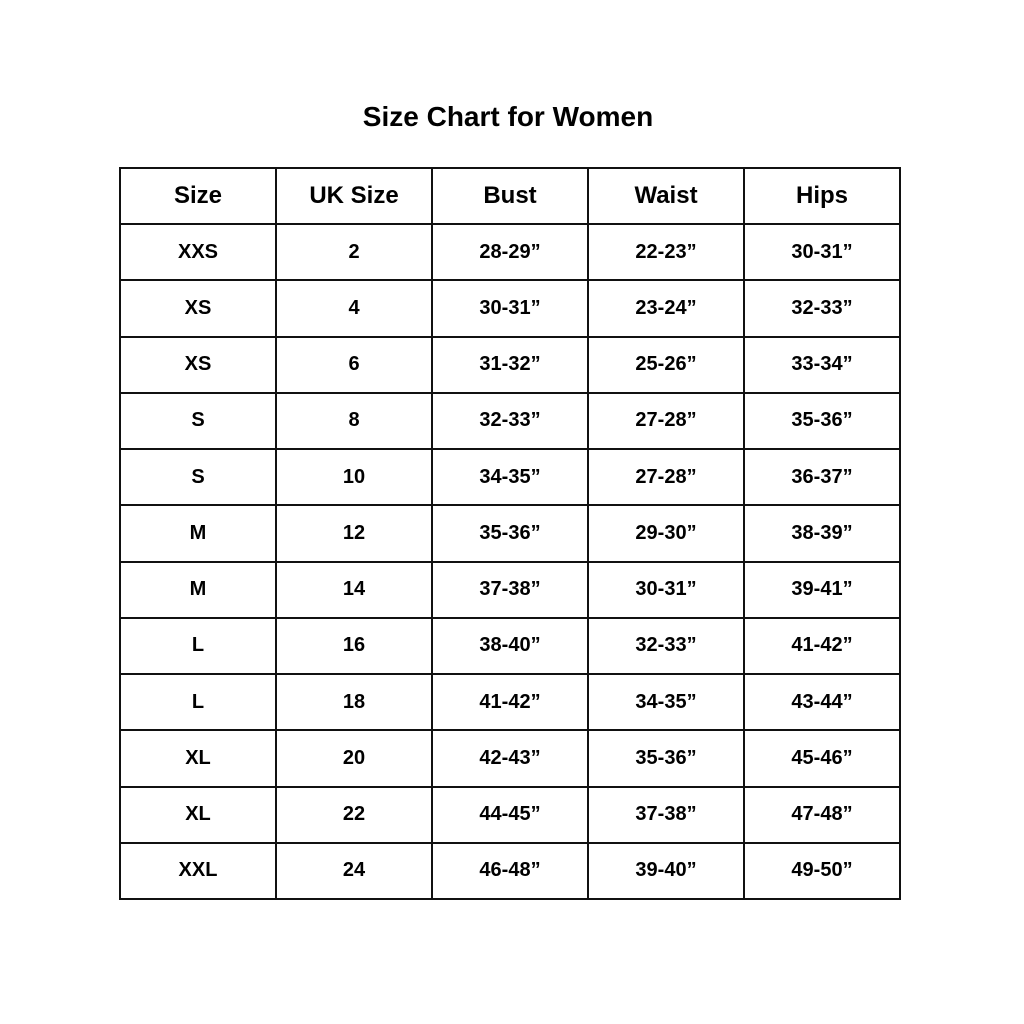 Image resolution: width=1024 pixels, height=1024 pixels. I want to click on table-row: M 12 35-36” 29-30” 38-39”, so click(510, 533).